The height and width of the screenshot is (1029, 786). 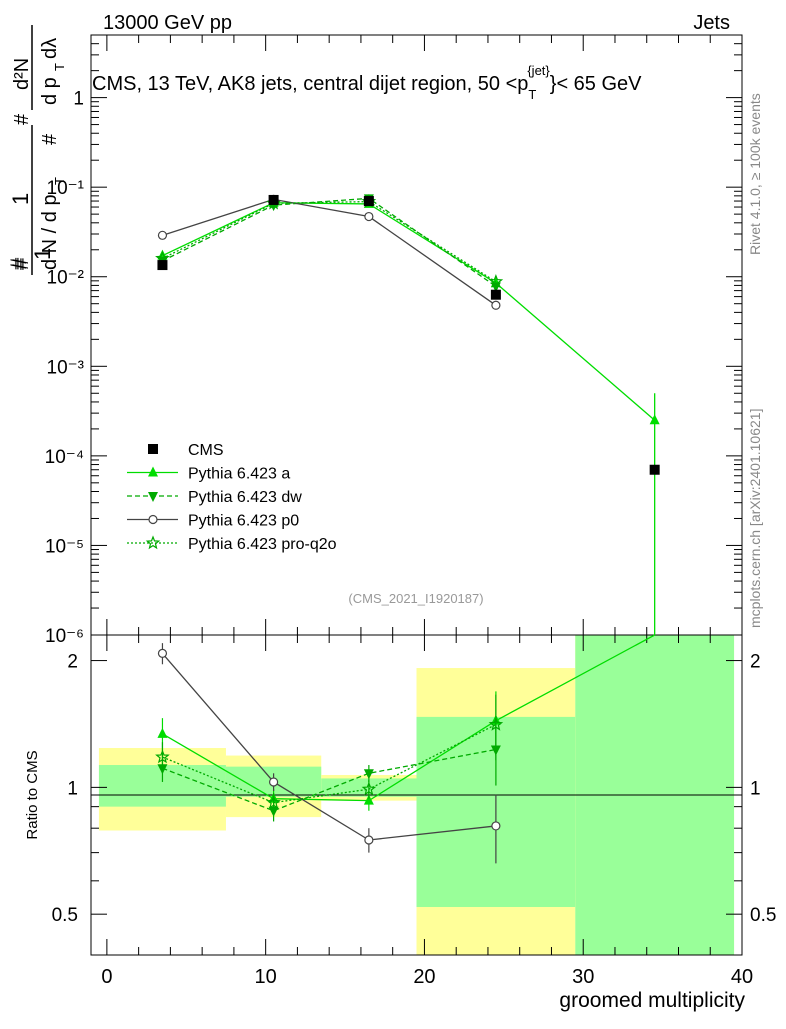 What do you see at coordinates (72, 788) in the screenshot?
I see `ratio-y-tick-label: 1` at bounding box center [72, 788].